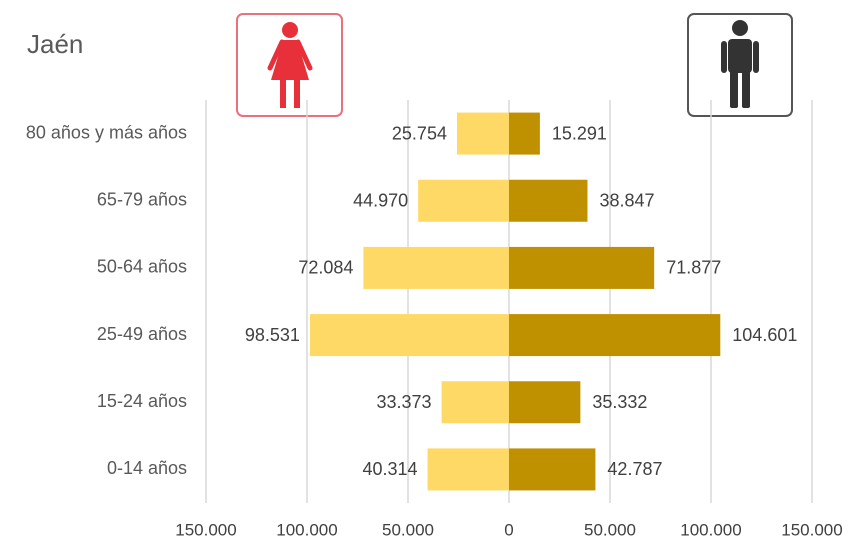 This screenshot has height=543, width=850. What do you see at coordinates (764, 335) in the screenshot?
I see `value-label: 104.601` at bounding box center [764, 335].